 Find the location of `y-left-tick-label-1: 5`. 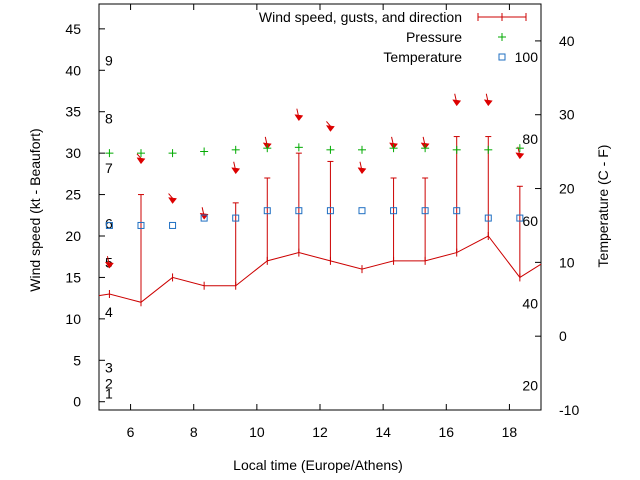

y-left-tick-label-1: 5 is located at coordinates (77, 360).